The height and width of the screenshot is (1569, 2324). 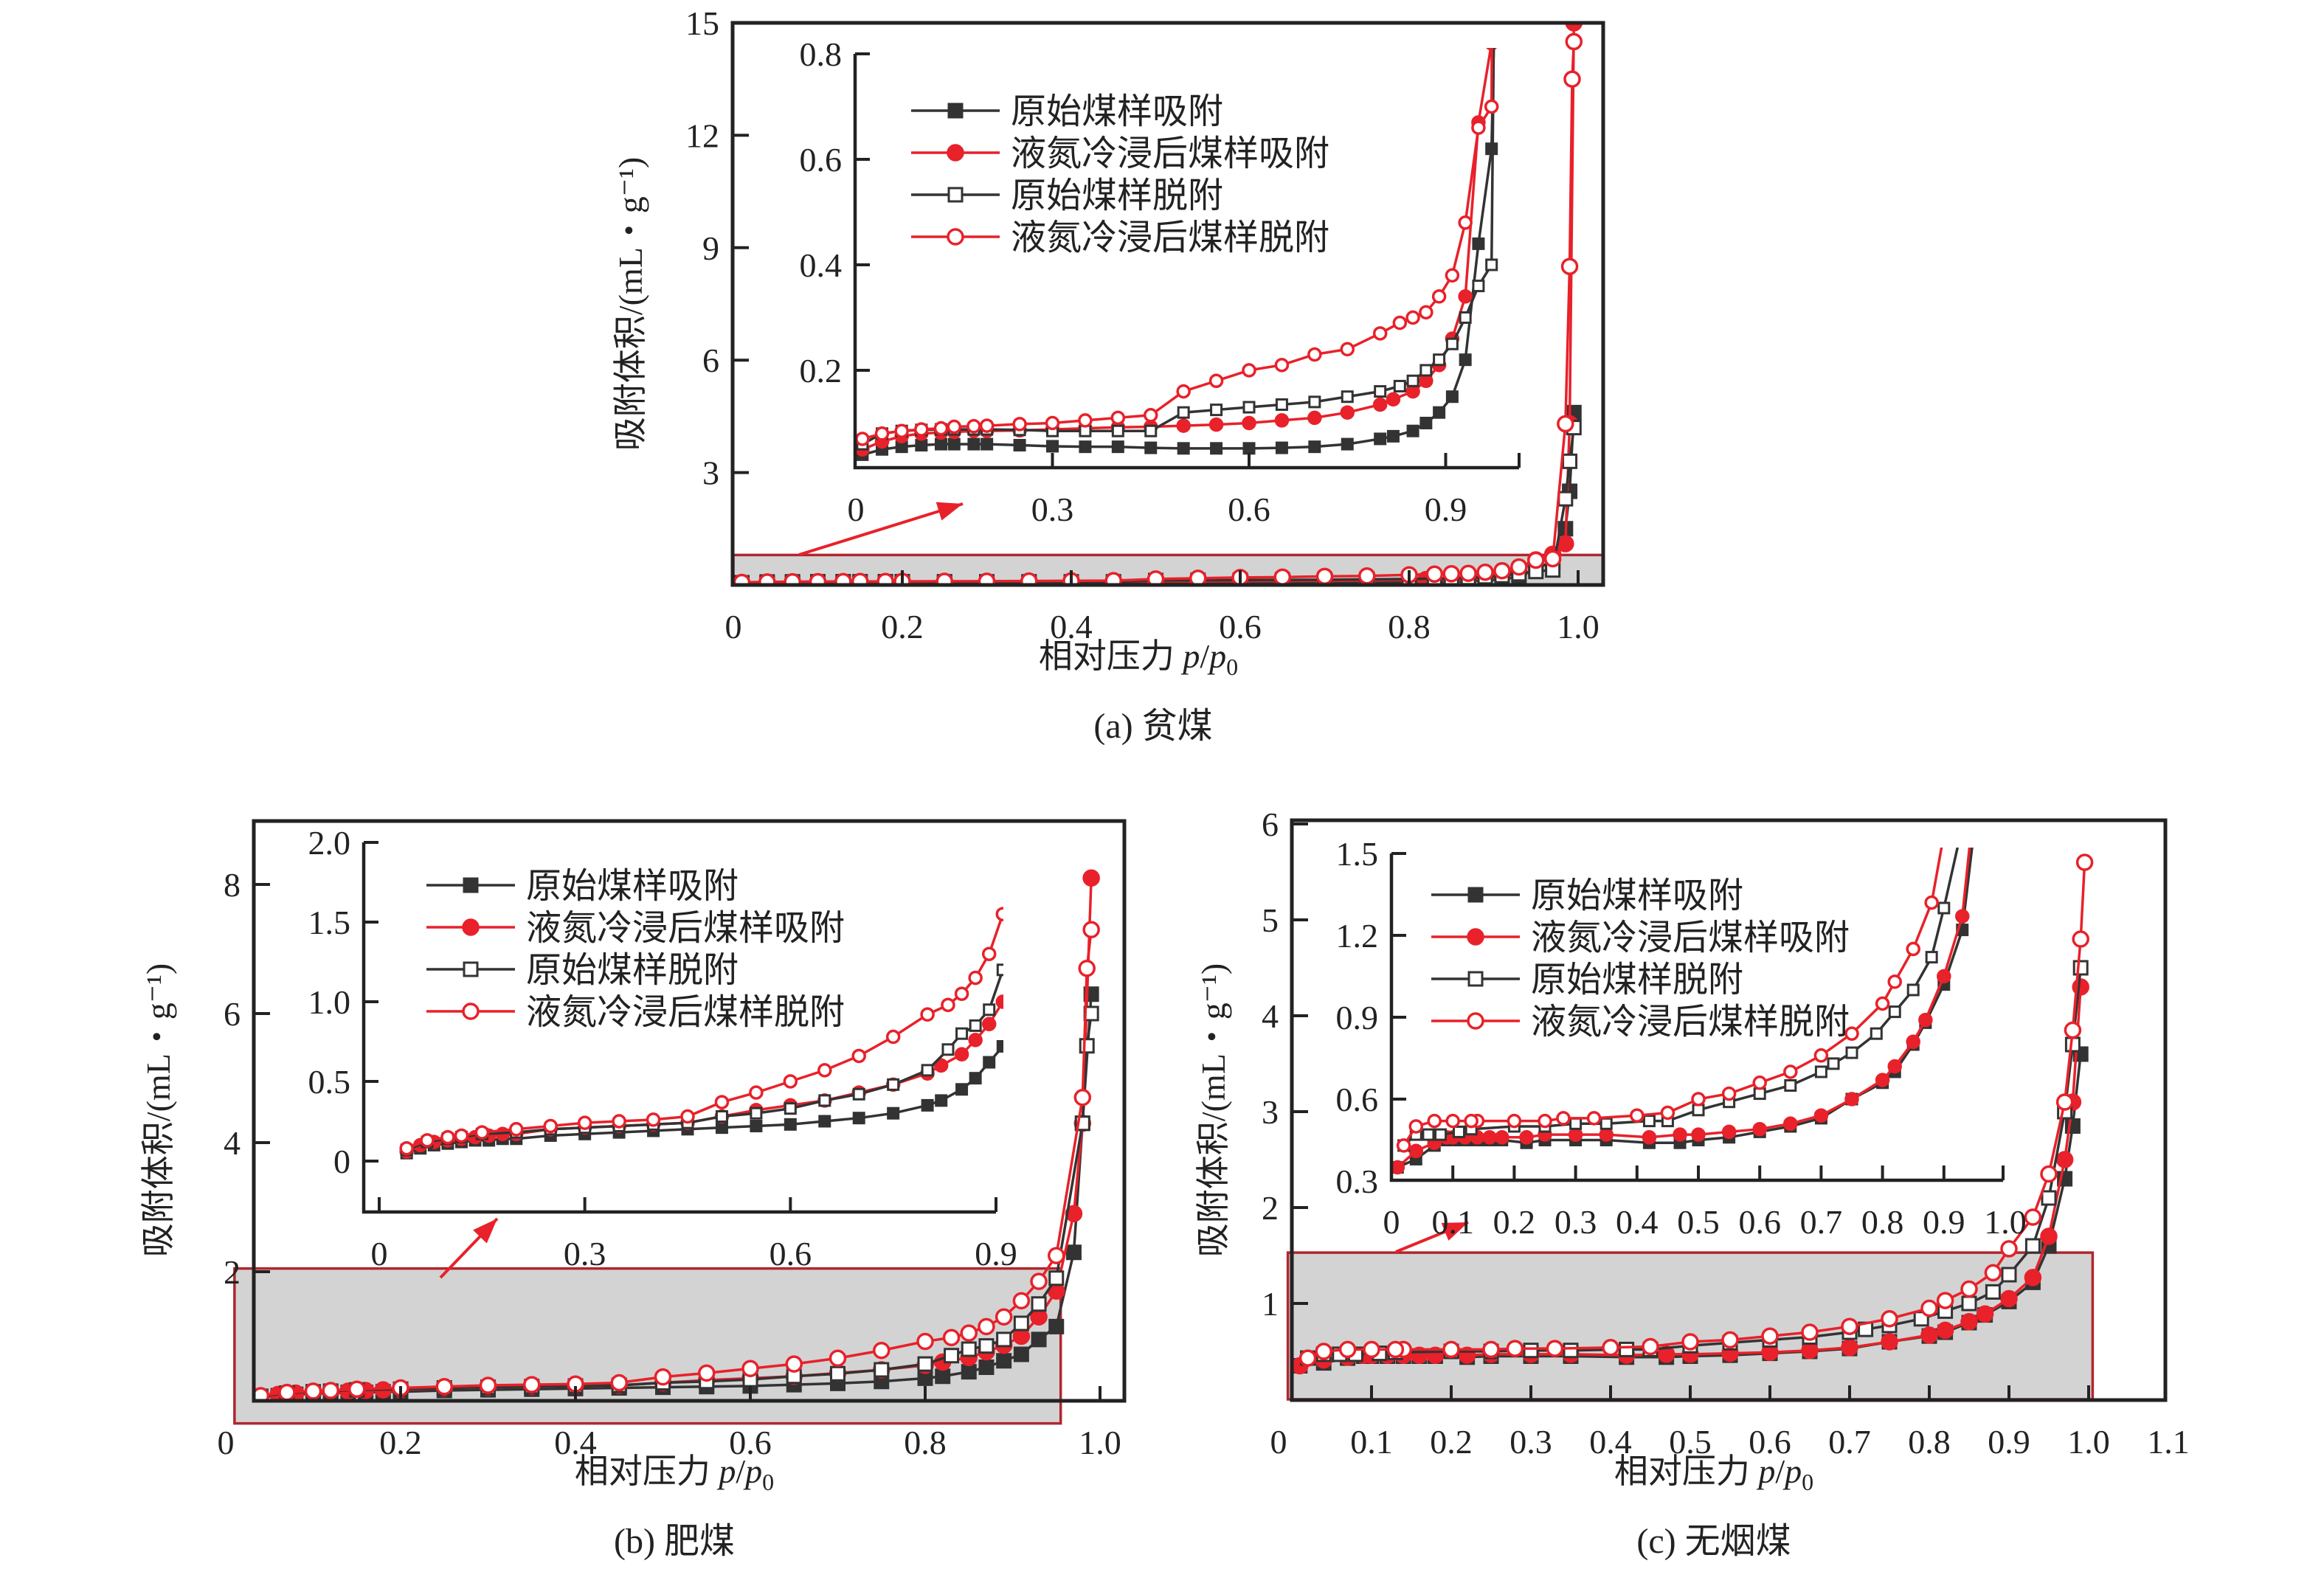 What do you see at coordinates (379, 1253) in the screenshot?
I see `inset-x-tick-label: 0` at bounding box center [379, 1253].